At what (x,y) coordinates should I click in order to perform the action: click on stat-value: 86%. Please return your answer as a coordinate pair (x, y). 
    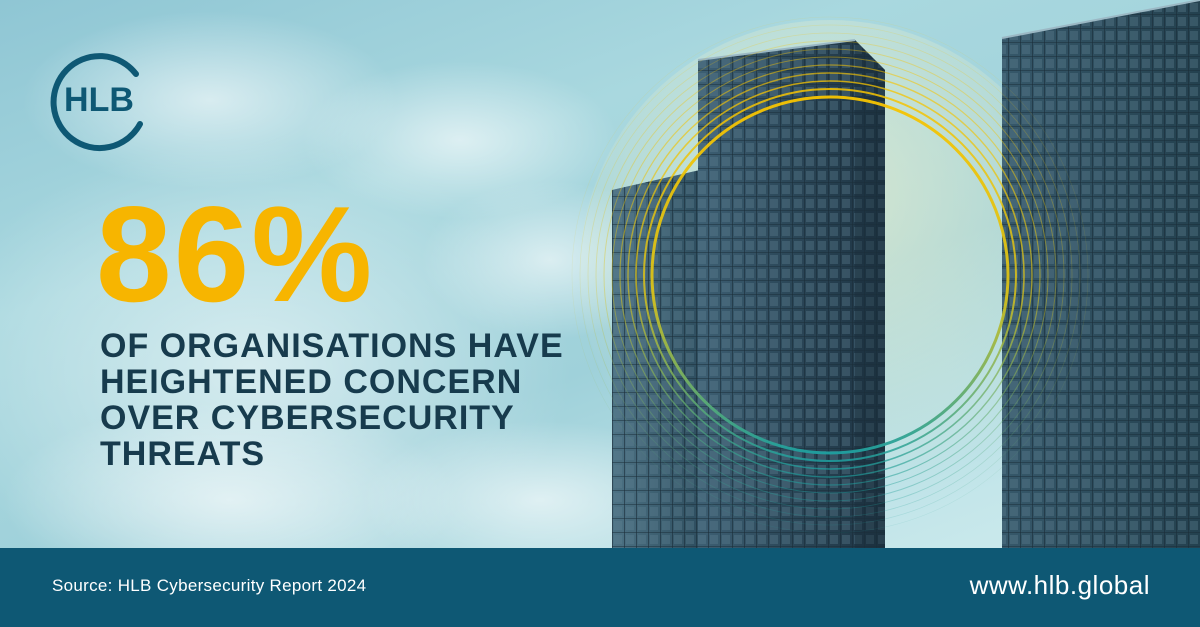
    Looking at the image, I should click on (235, 254).